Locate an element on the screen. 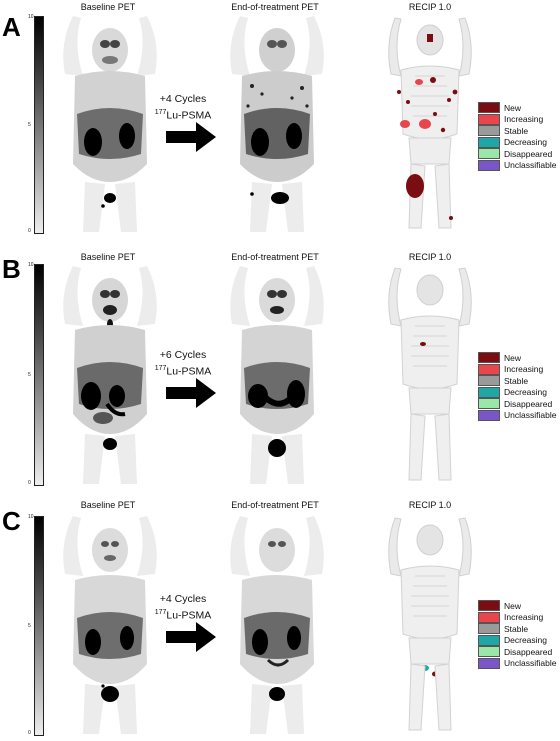 Image resolution: width=560 pixels, height=741 pixels. panel-letter: B is located at coordinates (11, 269).